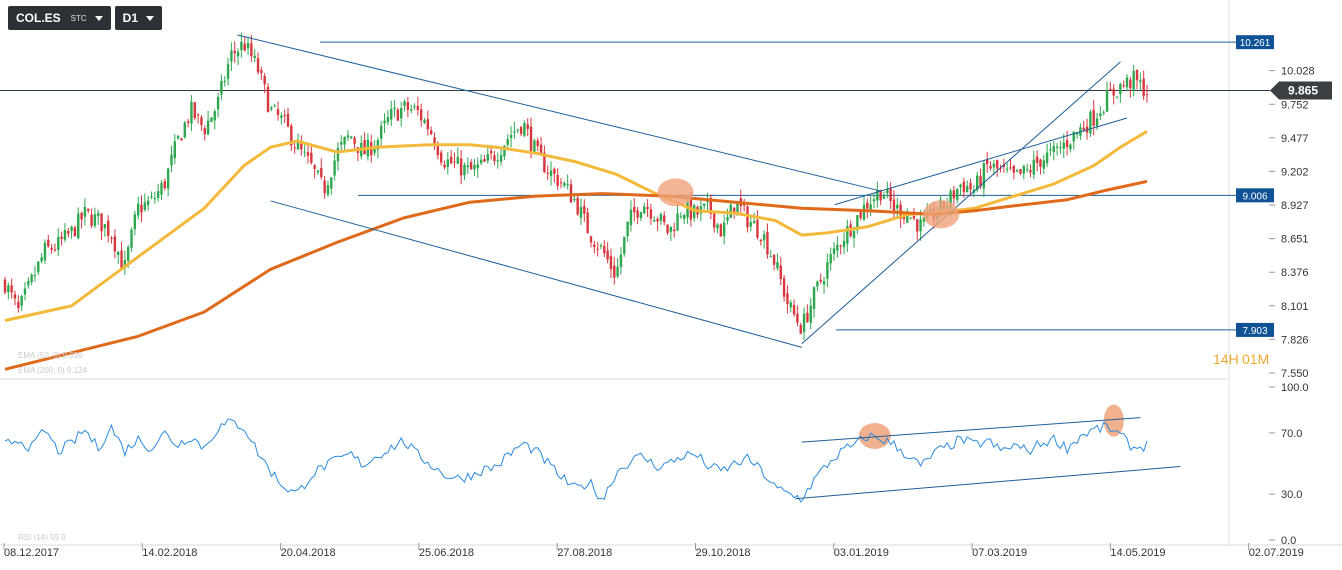  Describe the element at coordinates (971, 430) in the screenshot. I see `rsi-trendline` at that location.